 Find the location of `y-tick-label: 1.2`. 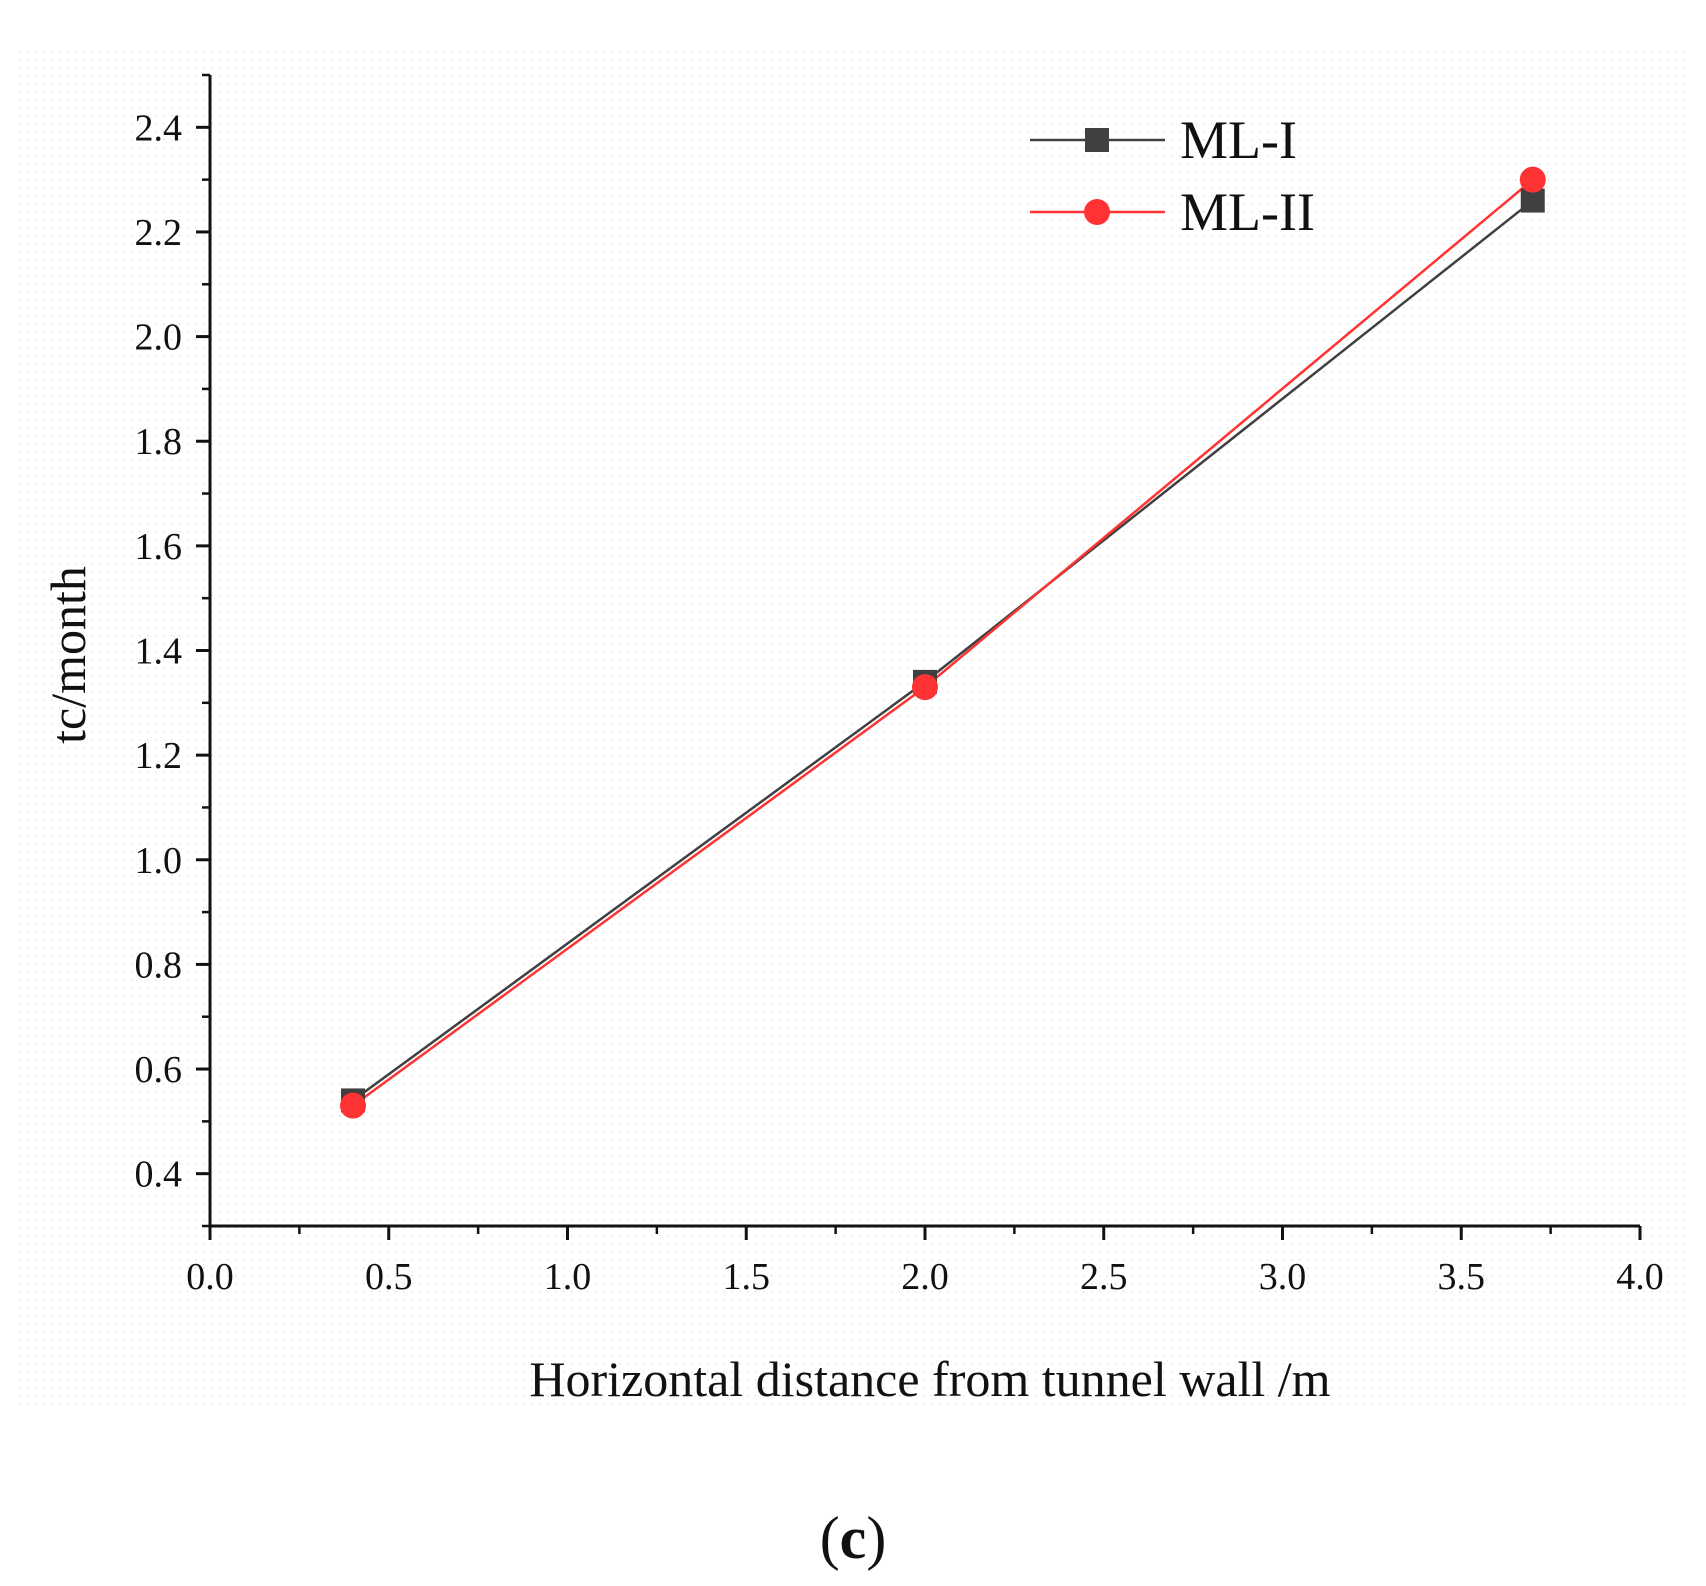

y-tick-label: 1.2 is located at coordinates (159, 756).